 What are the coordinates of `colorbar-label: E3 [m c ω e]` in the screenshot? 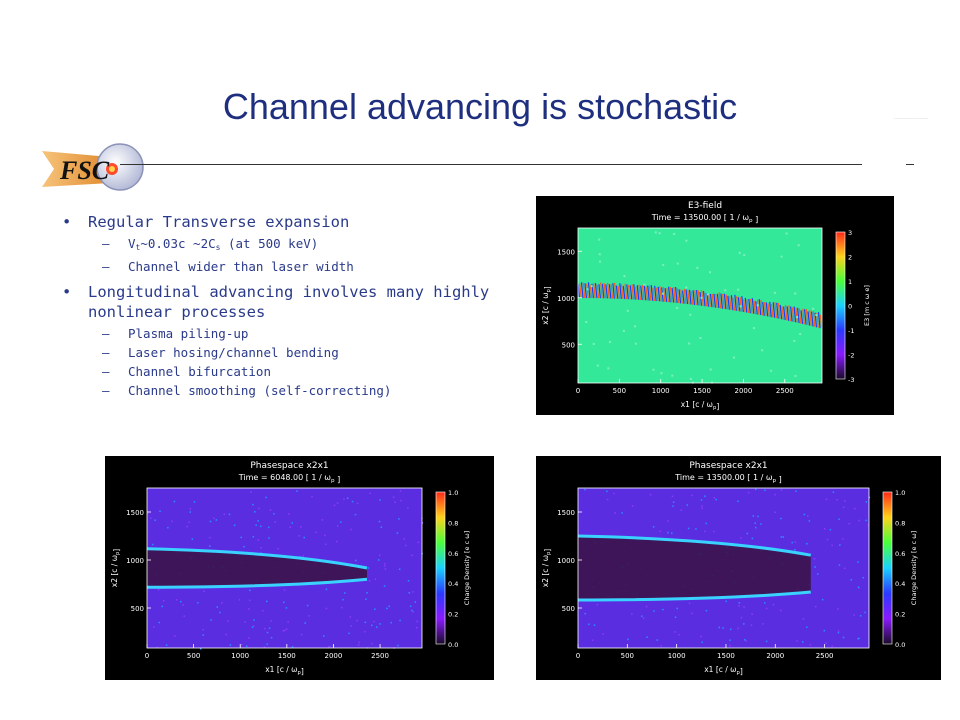 It's located at (867, 305).